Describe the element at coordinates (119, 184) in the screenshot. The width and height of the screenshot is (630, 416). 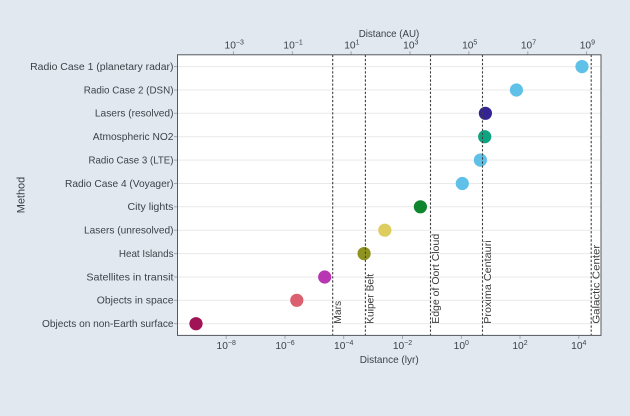
I see `svg-text: Radio Case 4 (Voyager)` at that location.